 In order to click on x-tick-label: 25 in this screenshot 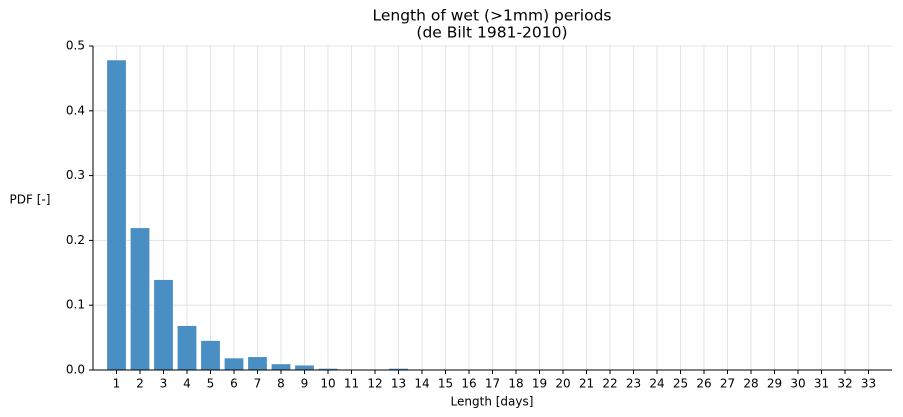, I will do `click(680, 384)`.